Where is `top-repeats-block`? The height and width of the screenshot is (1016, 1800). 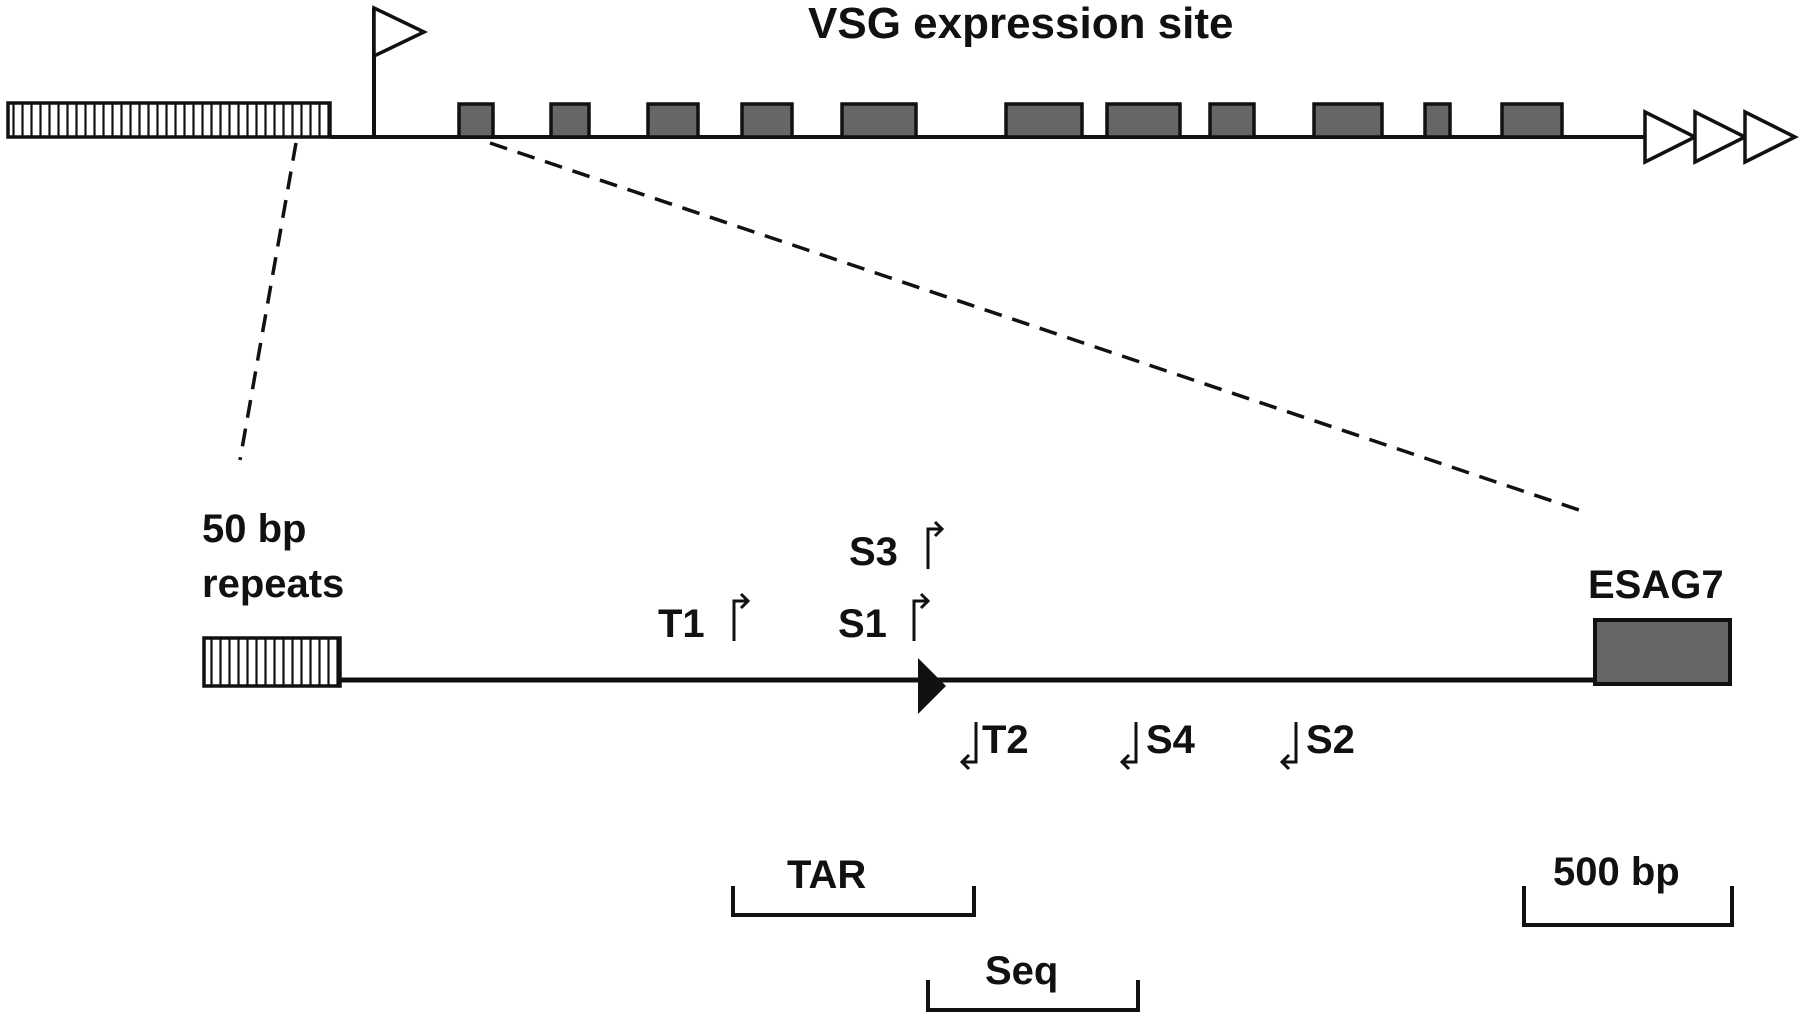 top-repeats-block is located at coordinates (169, 120).